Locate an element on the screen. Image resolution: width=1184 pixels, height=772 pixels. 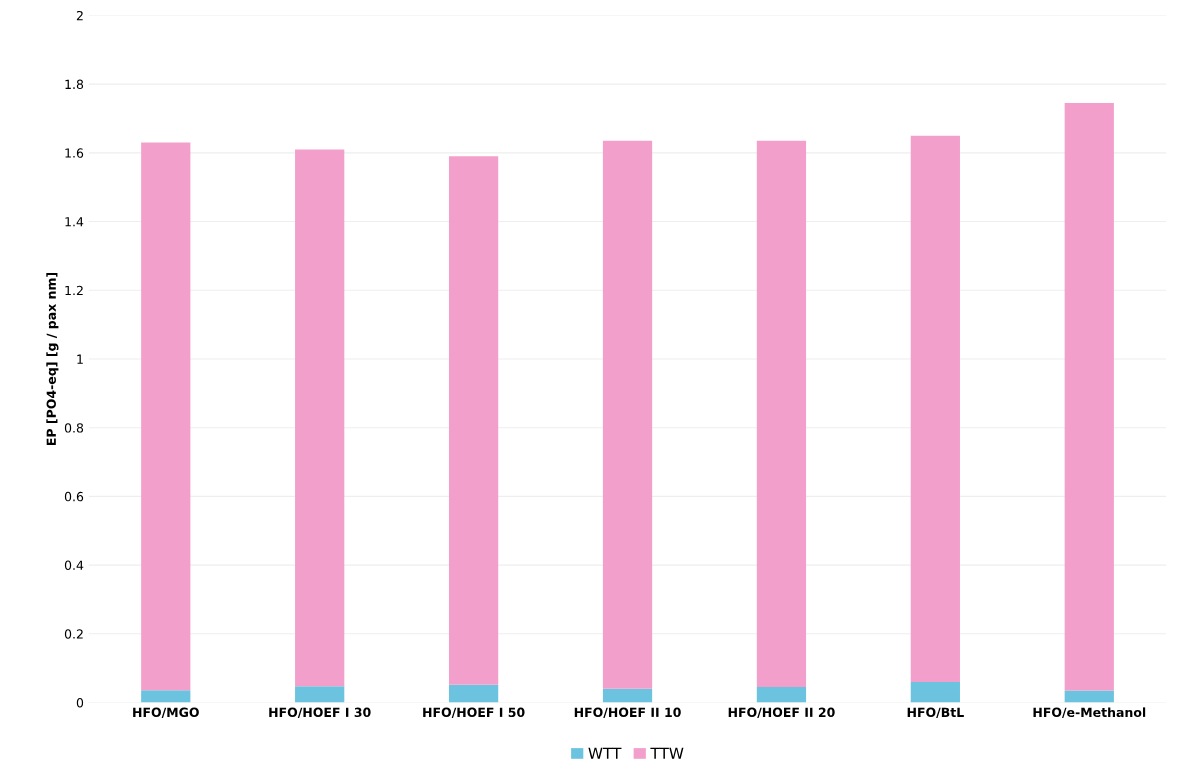
y-axis-title: EP [PO4-eq] [g / pax nm] is located at coordinates (52, 358).